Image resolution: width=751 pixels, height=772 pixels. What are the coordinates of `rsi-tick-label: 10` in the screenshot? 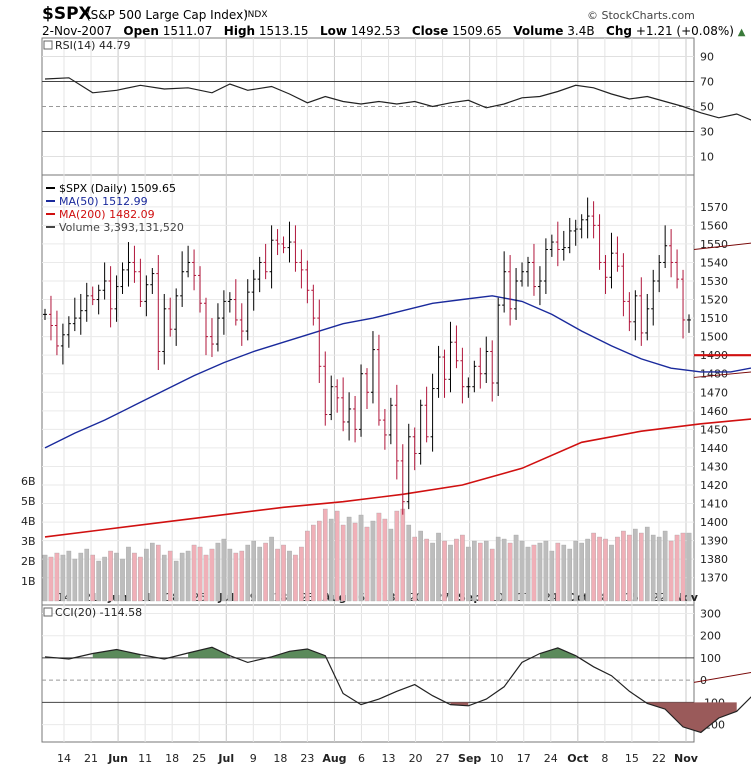 It's located at (707, 157).